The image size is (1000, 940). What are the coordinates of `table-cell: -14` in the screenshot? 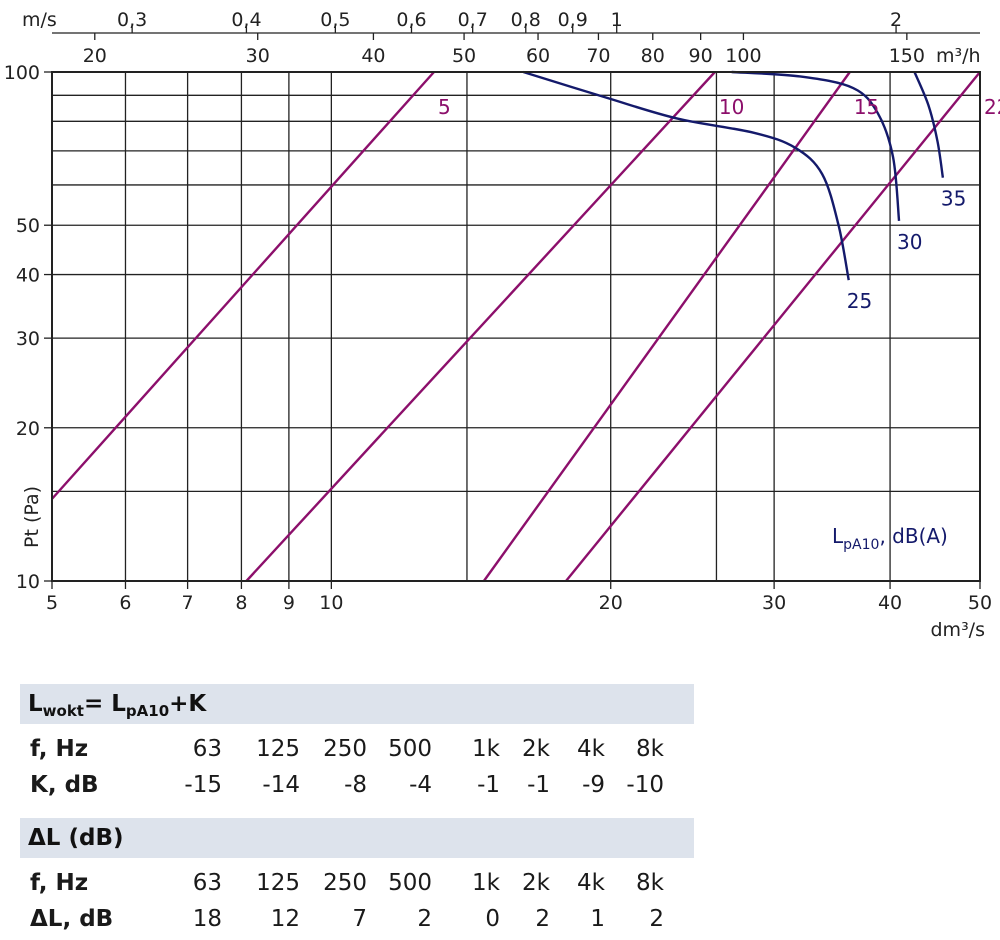 It's located at (281, 785).